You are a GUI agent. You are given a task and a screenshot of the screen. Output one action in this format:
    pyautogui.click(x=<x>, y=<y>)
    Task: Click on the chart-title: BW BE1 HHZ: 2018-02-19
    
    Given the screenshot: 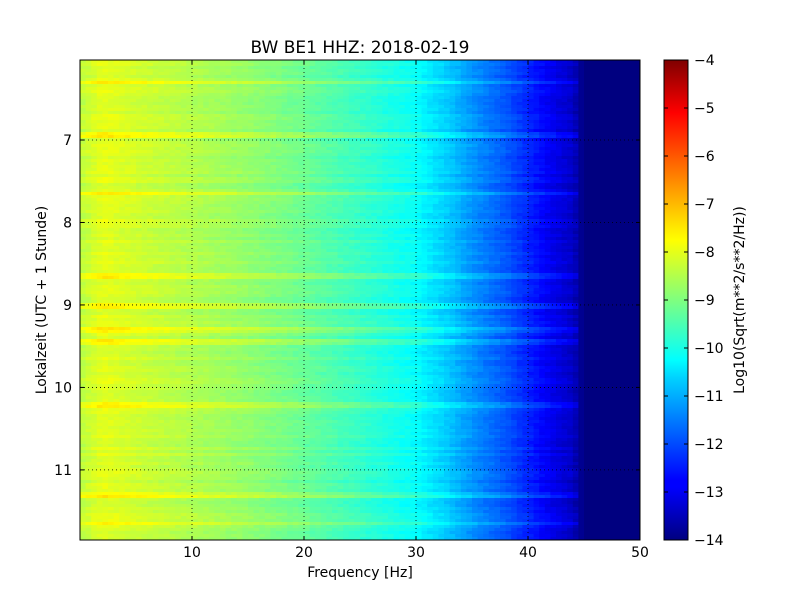 What is the action you would take?
    pyautogui.click(x=359, y=48)
    